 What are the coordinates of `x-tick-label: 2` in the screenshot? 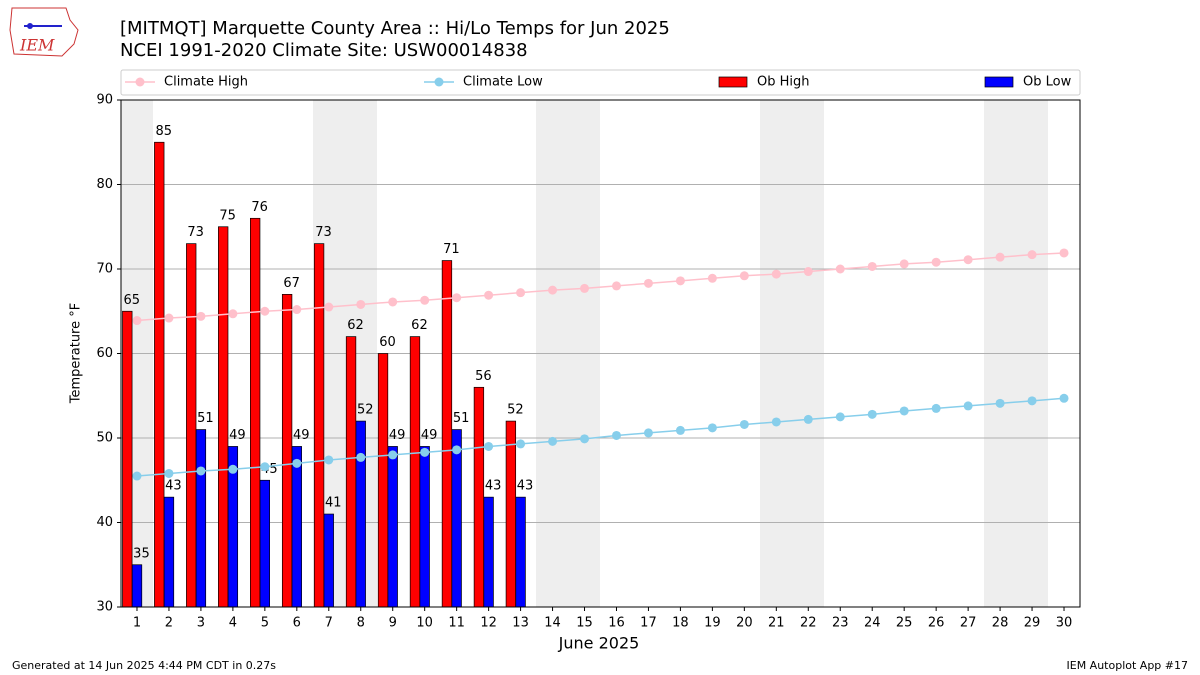 It's located at (169, 623).